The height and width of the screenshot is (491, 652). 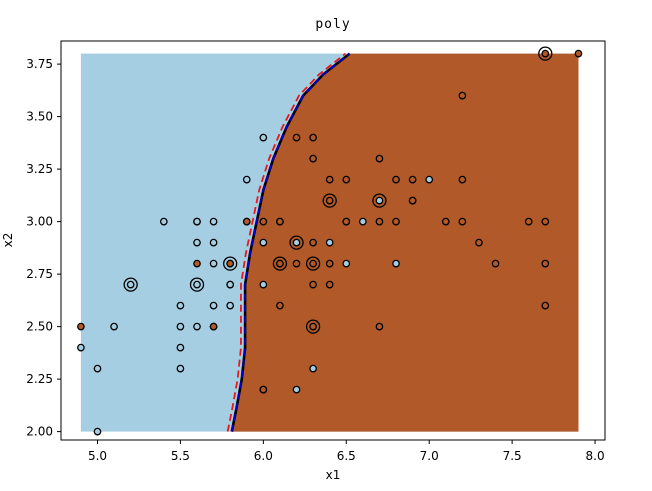 What do you see at coordinates (595, 456) in the screenshot?
I see `x-tick-label: 8.0` at bounding box center [595, 456].